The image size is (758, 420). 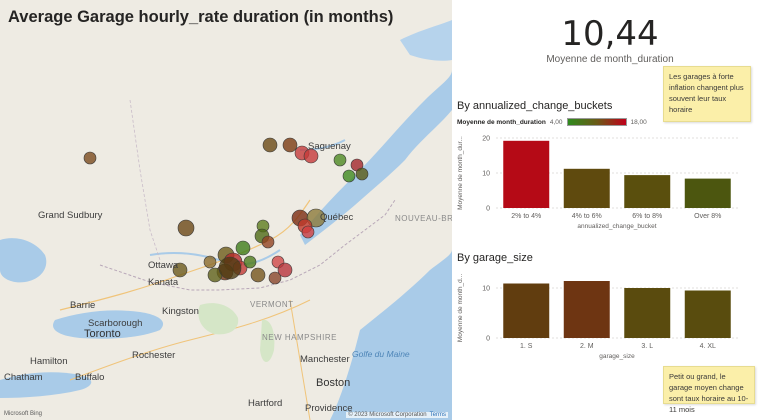 What do you see at coordinates (587, 216) in the screenshot?
I see `x-tick-label: 4% to 6%` at bounding box center [587, 216].